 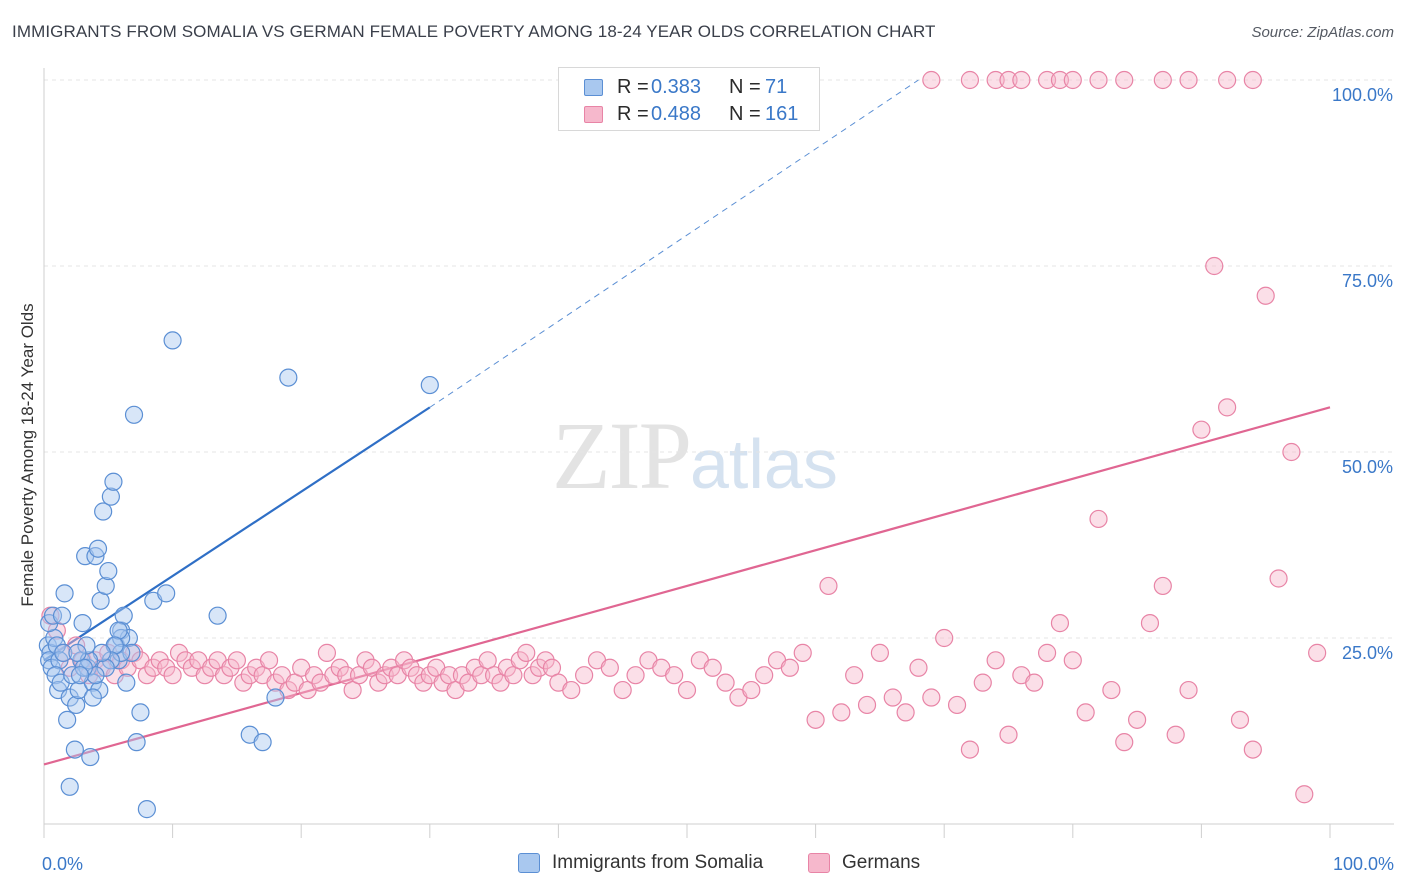 What do you see at coordinates (1363, 864) in the screenshot?
I see `x-tick-label: 100.0%` at bounding box center [1363, 864].